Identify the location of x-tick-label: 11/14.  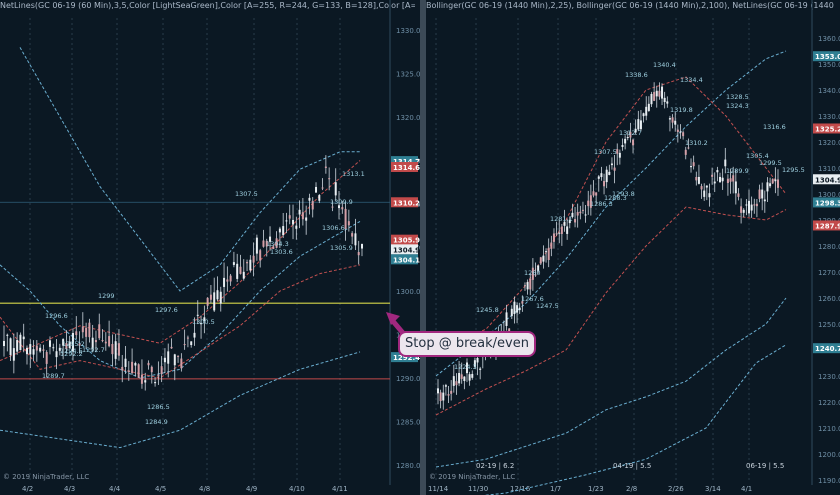
(438, 489).